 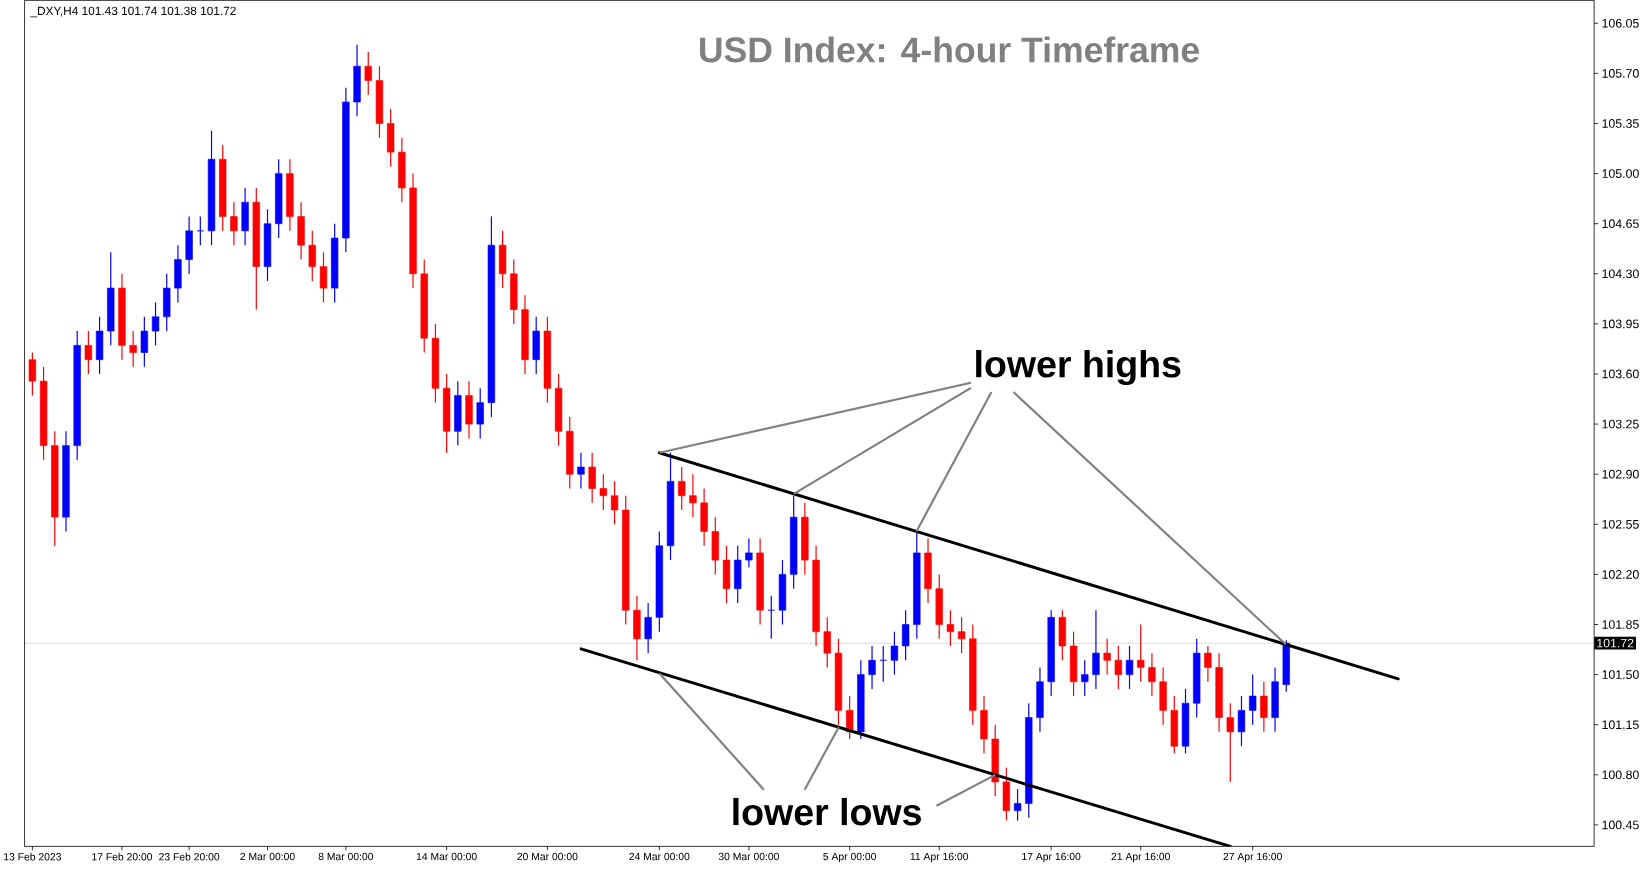 I want to click on x-tick-label: 20 Mar 00:00, so click(x=547, y=856).